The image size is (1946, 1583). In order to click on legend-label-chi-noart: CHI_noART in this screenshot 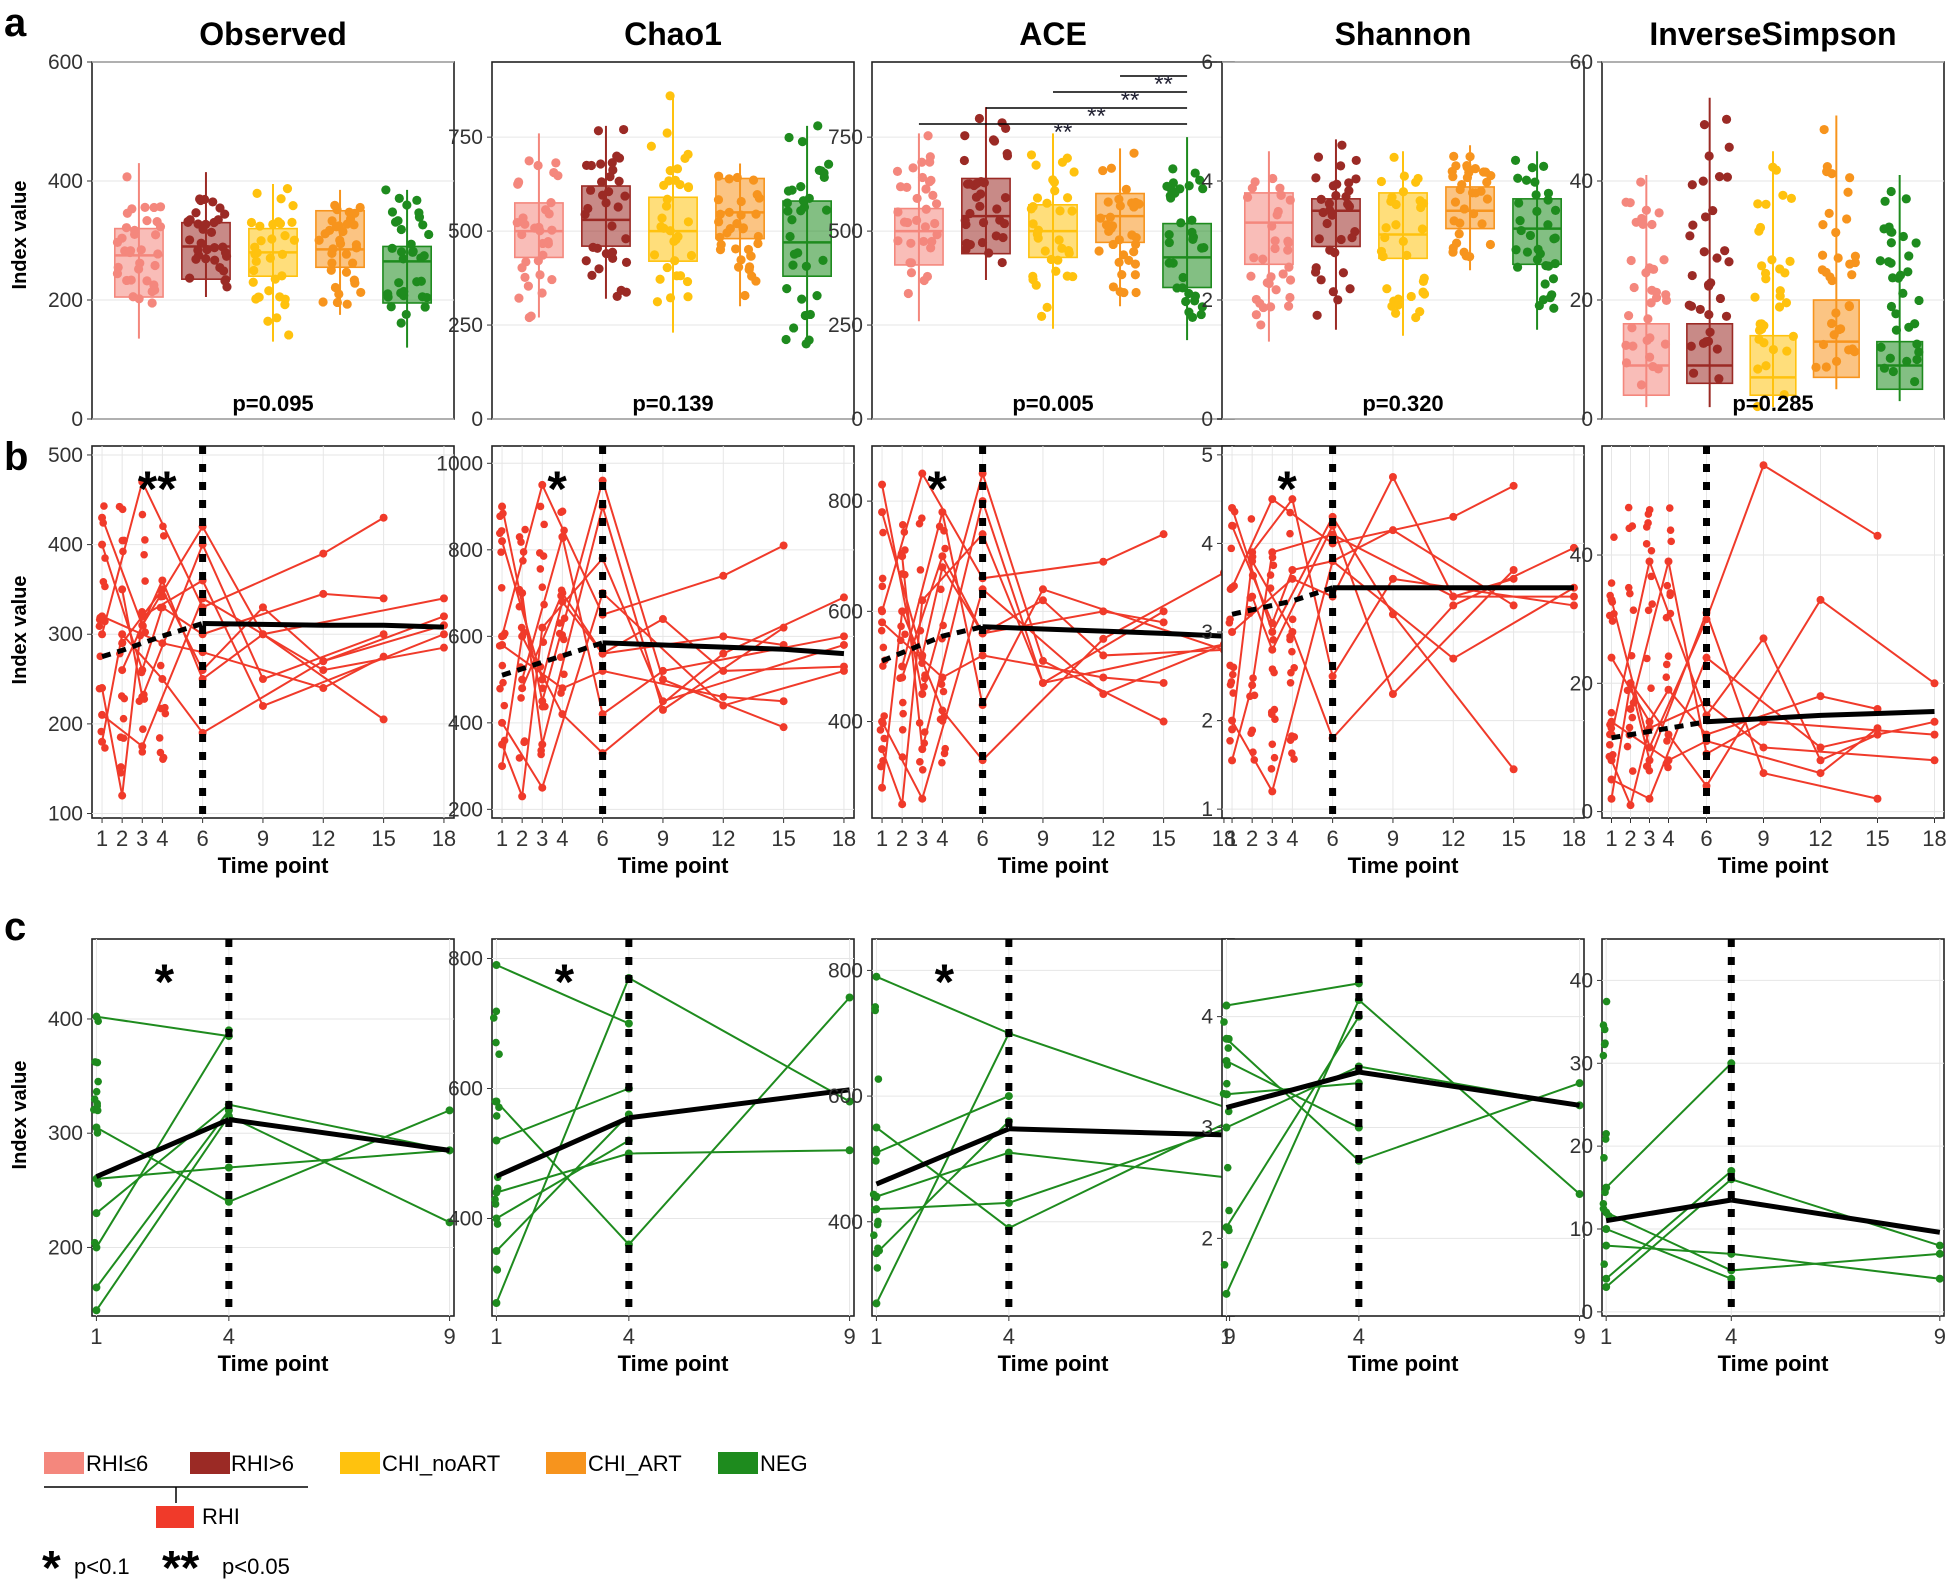, I will do `click(441, 1463)`.